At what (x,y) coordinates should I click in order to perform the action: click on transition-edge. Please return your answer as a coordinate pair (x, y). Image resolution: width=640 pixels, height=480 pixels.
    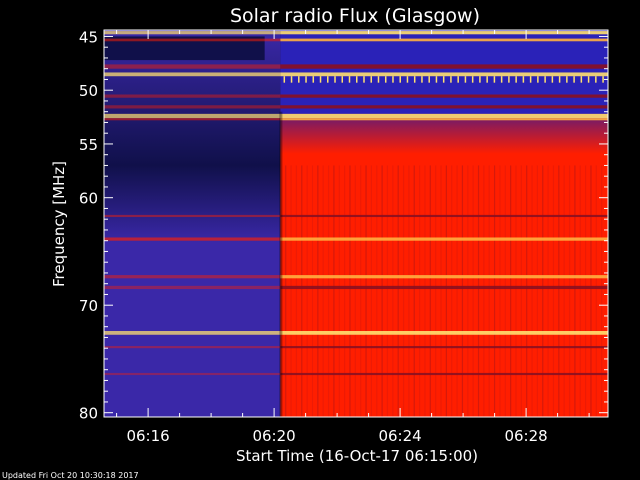
    Looking at the image, I should click on (281, 264).